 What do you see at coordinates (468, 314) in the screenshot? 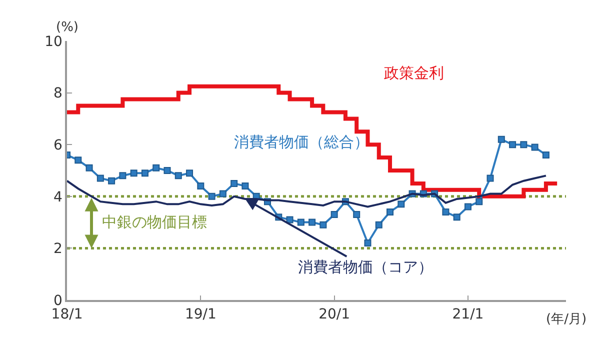
I see `x-tick-label: 21/1` at bounding box center [468, 314].